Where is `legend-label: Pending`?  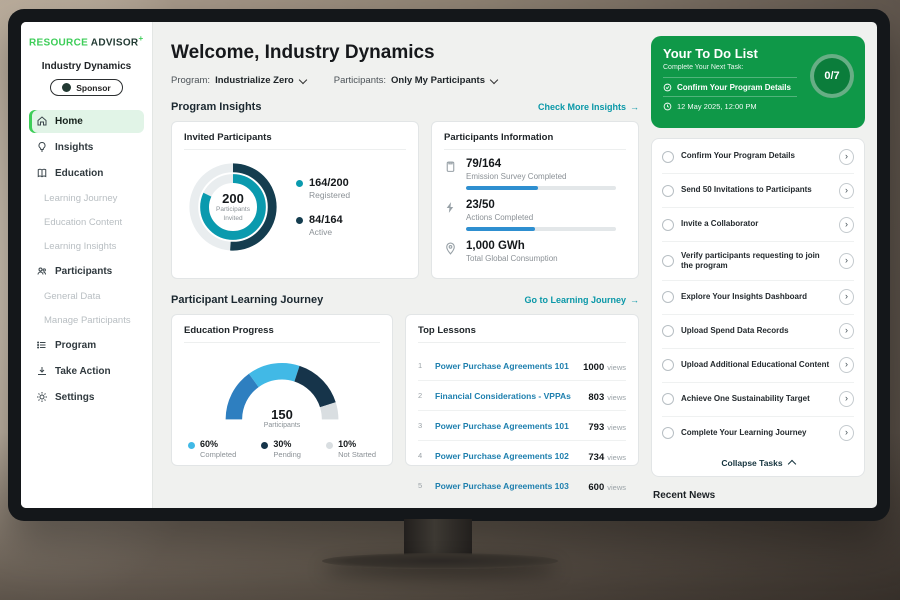
legend-label: Pending is located at coordinates (287, 454).